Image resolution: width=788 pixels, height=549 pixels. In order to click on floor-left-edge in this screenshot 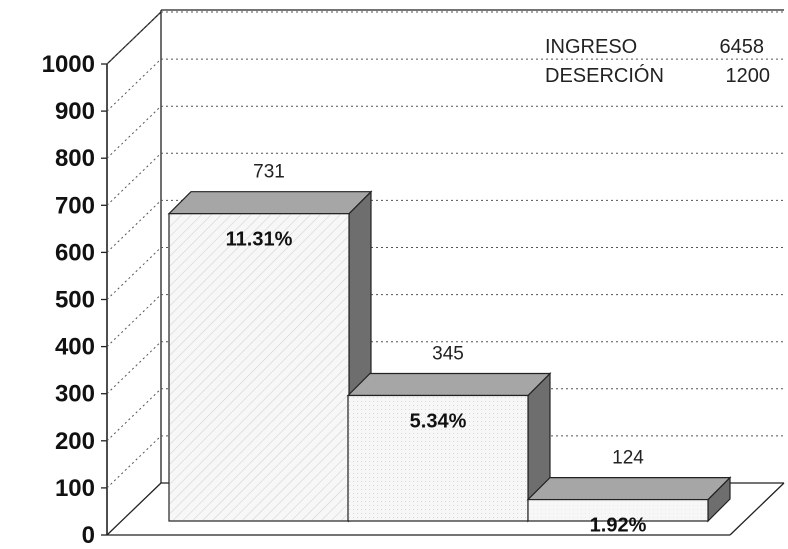, I will do `click(134, 509)`.